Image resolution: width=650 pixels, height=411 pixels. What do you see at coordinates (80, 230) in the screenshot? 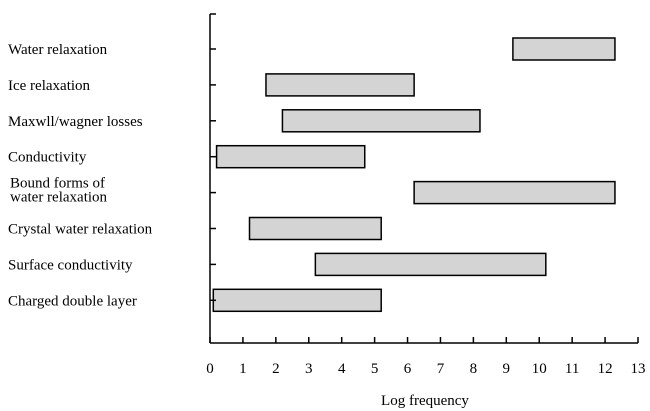
I see `category-label: Crystal water relaxation` at bounding box center [80, 230].